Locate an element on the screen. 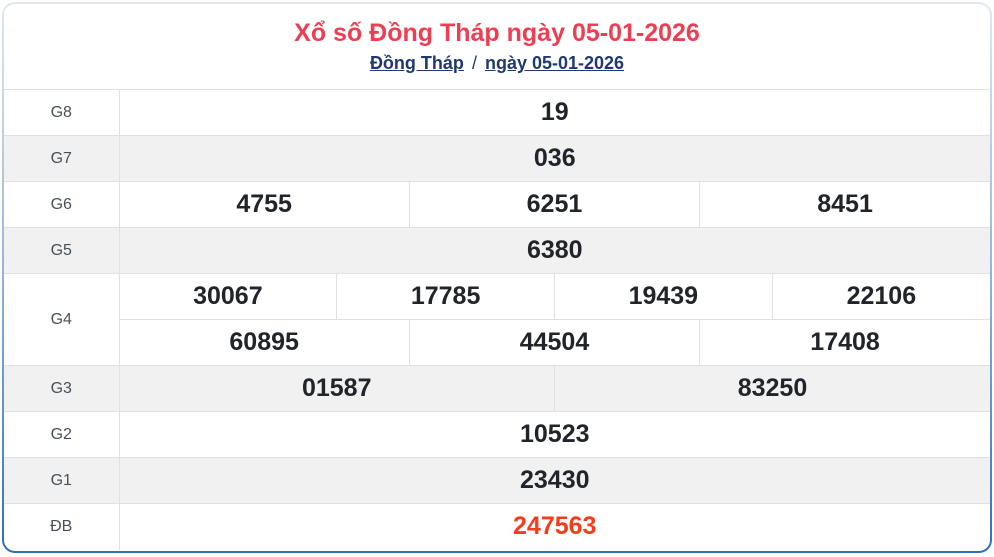 The width and height of the screenshot is (994, 557). prize-row-g3: G3 01587 83250 is located at coordinates (497, 388).